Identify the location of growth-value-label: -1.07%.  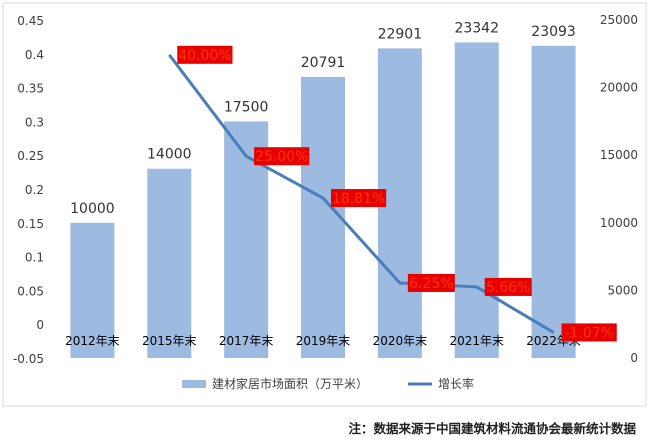
(589, 333).